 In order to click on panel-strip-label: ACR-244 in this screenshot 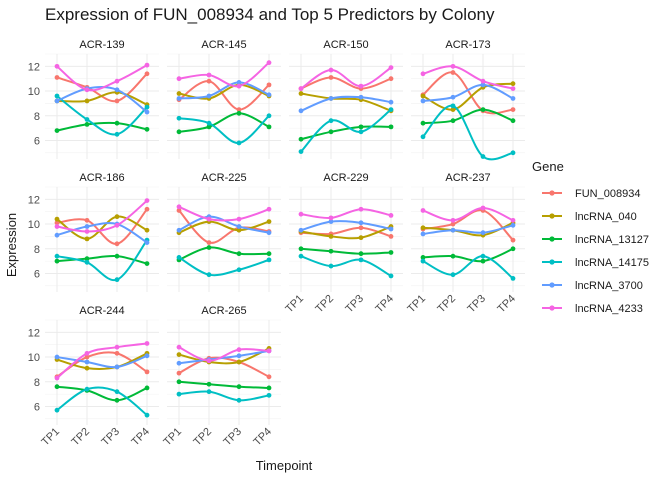, I will do `click(101, 311)`.